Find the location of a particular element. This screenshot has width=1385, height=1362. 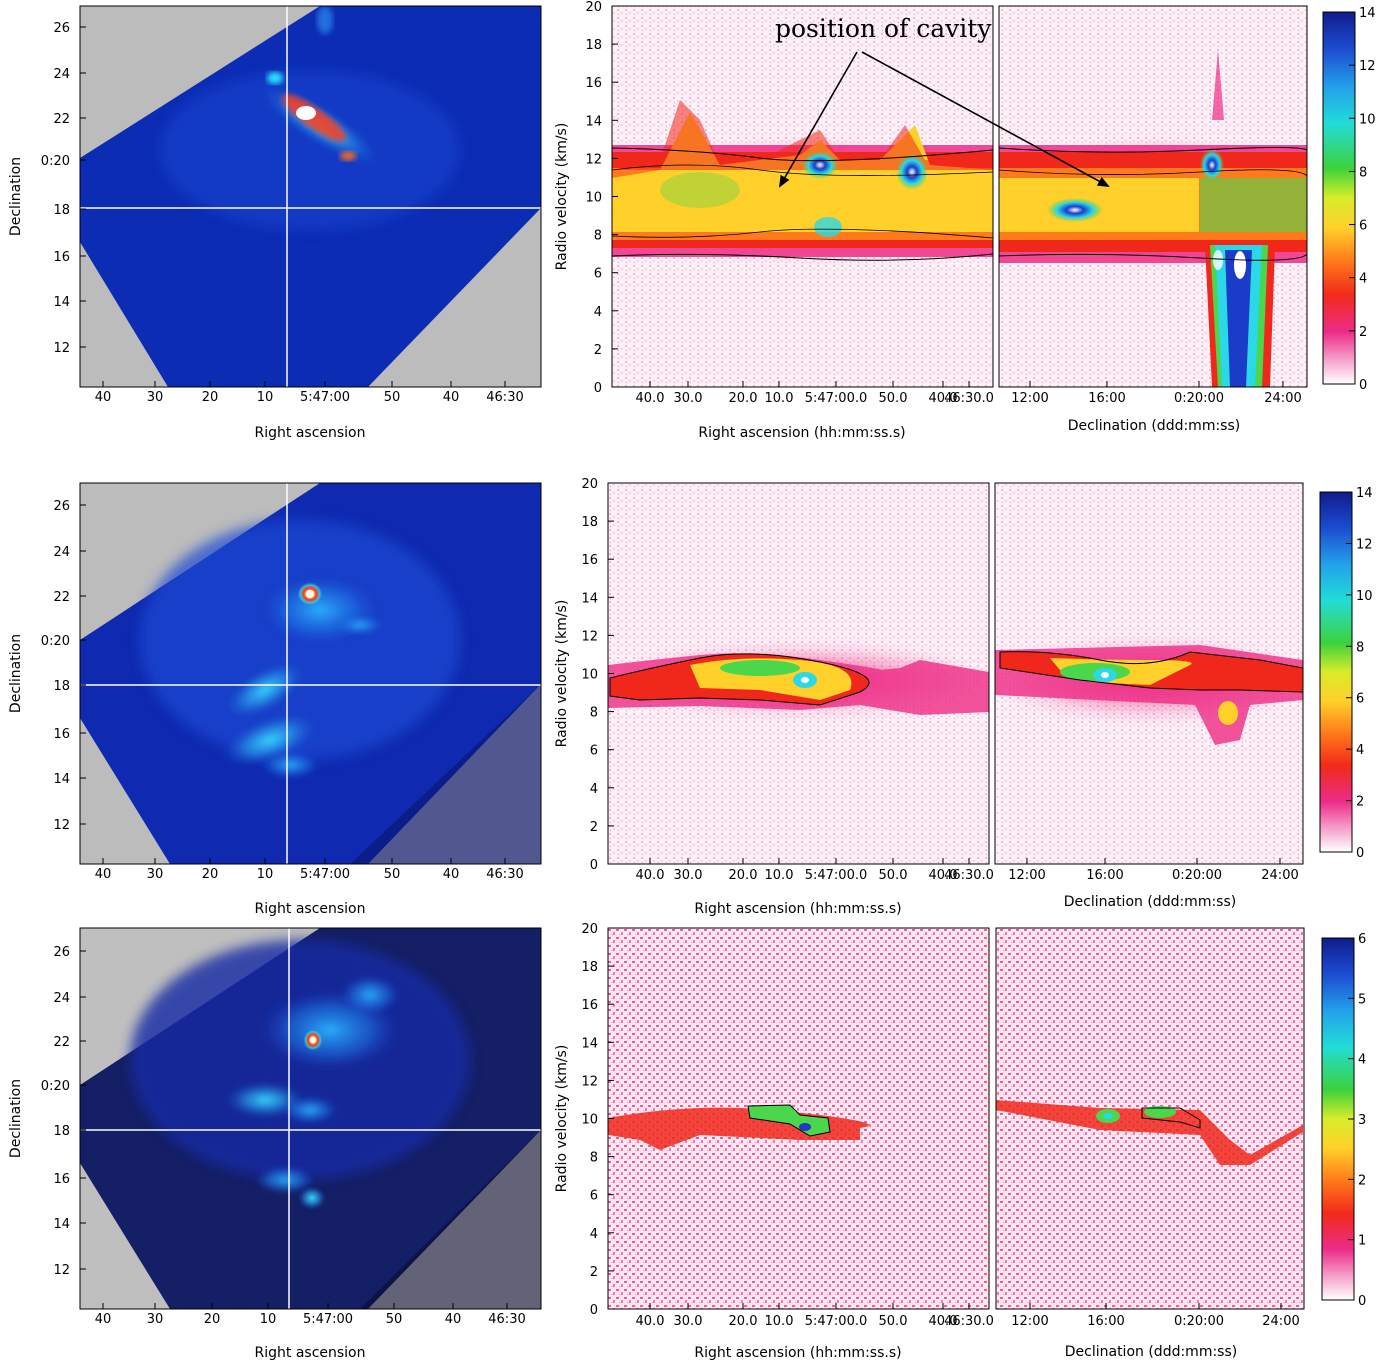

pv-velocity-tick-label: 14 is located at coordinates (589, 1043).